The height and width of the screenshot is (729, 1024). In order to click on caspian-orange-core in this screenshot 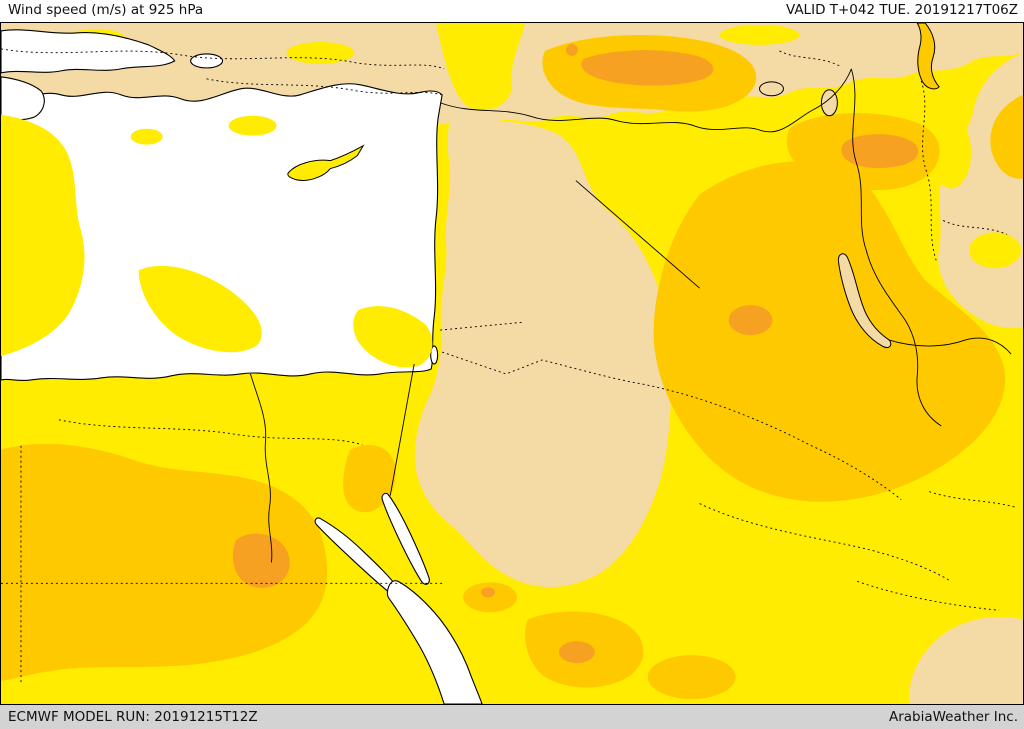, I will do `click(880, 151)`.